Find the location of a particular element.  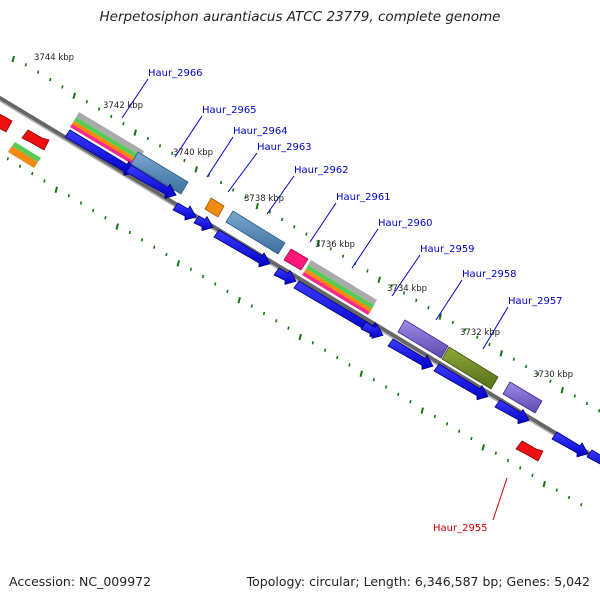

gene-label-haur-2959: Haur_2959 is located at coordinates (447, 249).